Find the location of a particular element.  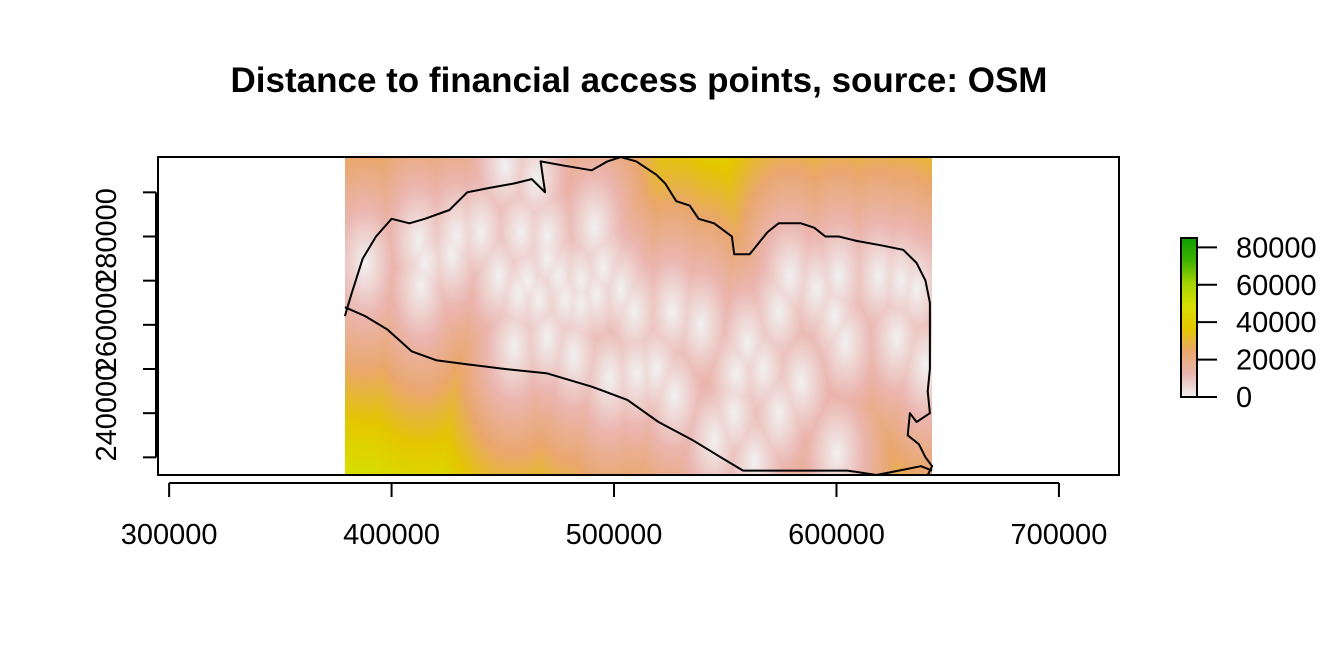

colorbar-tick-label: 0 is located at coordinates (1244, 398).